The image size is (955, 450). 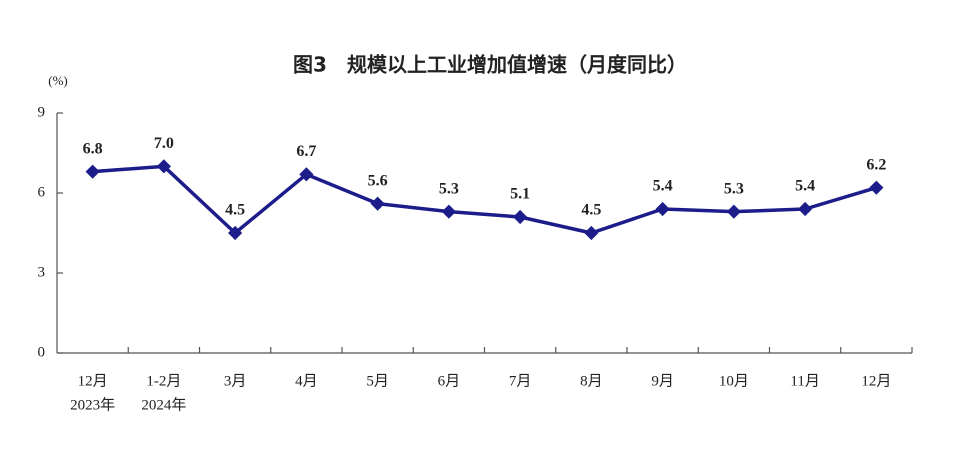 I want to click on y-tick-label: 0, so click(x=42, y=352).